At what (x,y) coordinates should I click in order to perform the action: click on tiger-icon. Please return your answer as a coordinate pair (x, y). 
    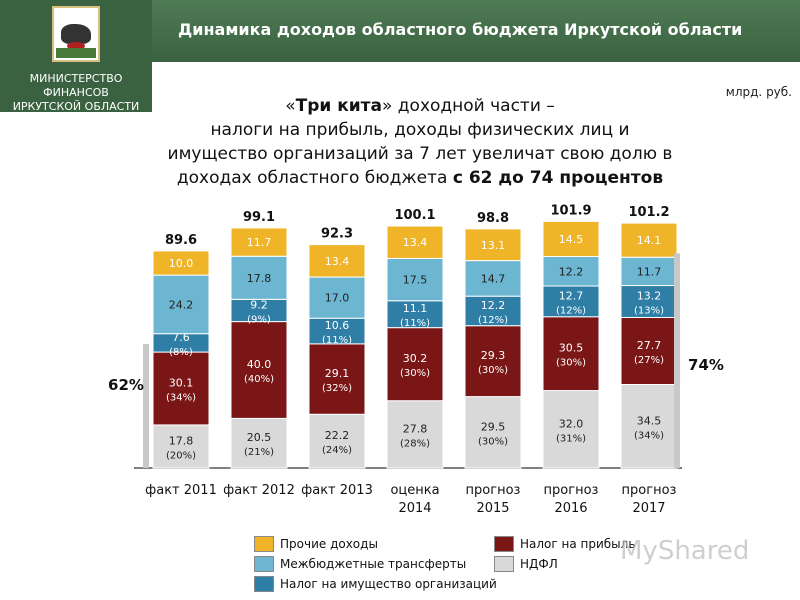
    Looking at the image, I should click on (76, 34).